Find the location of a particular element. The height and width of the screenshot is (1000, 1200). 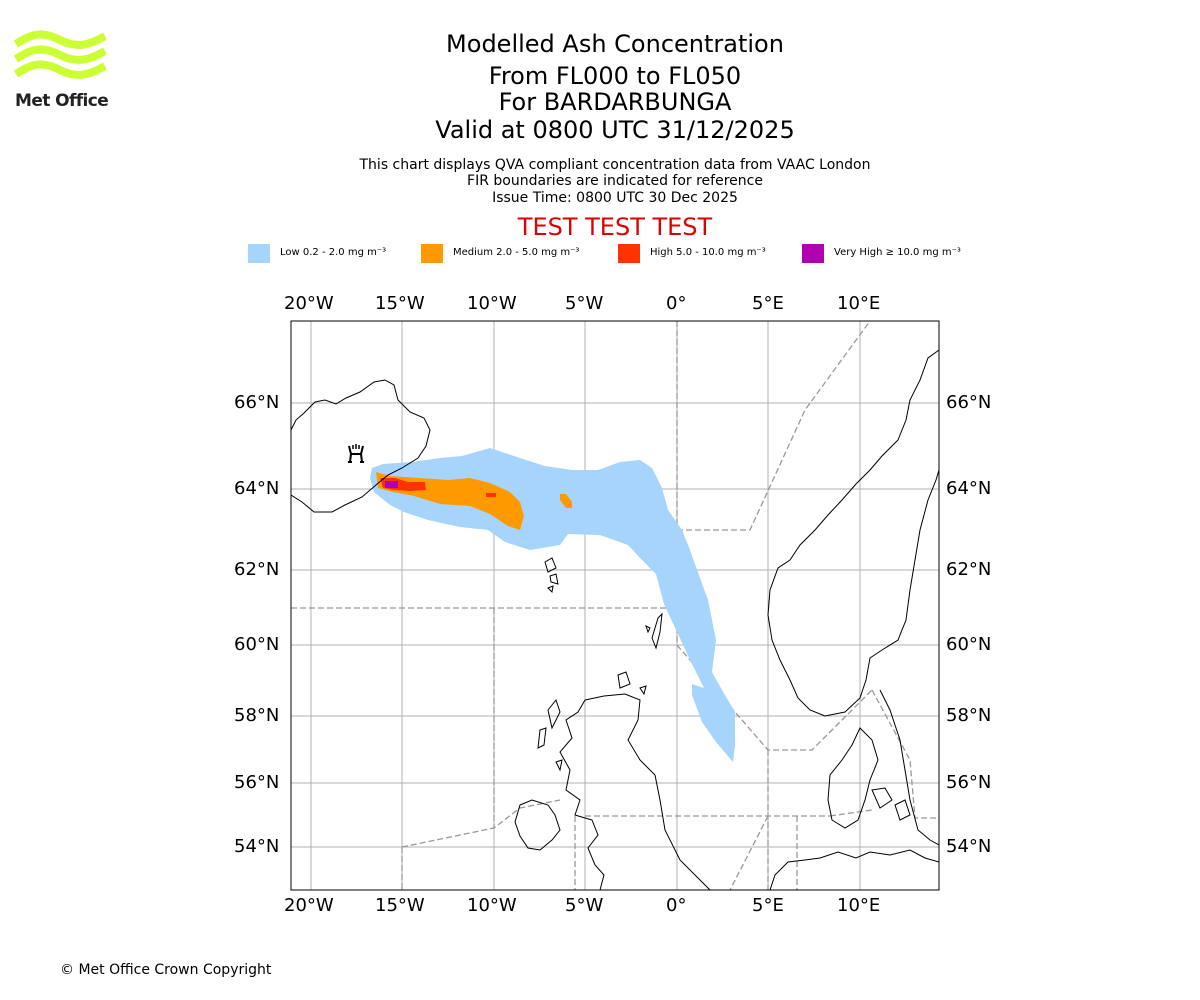

lon-label-top: 20°W is located at coordinates (309, 303).